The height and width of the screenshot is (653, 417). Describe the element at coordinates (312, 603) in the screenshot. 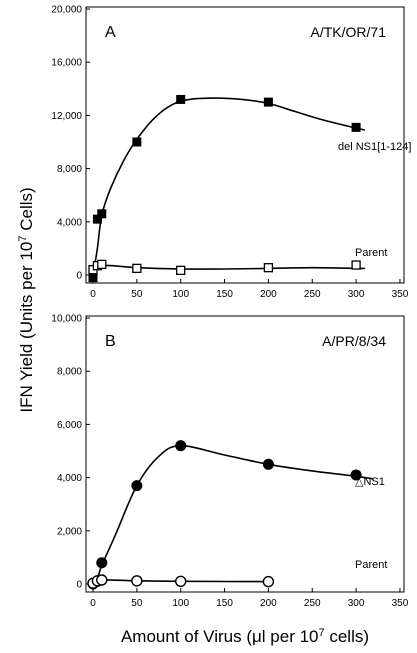

I see `panel-b-x-tick-label: 250` at that location.